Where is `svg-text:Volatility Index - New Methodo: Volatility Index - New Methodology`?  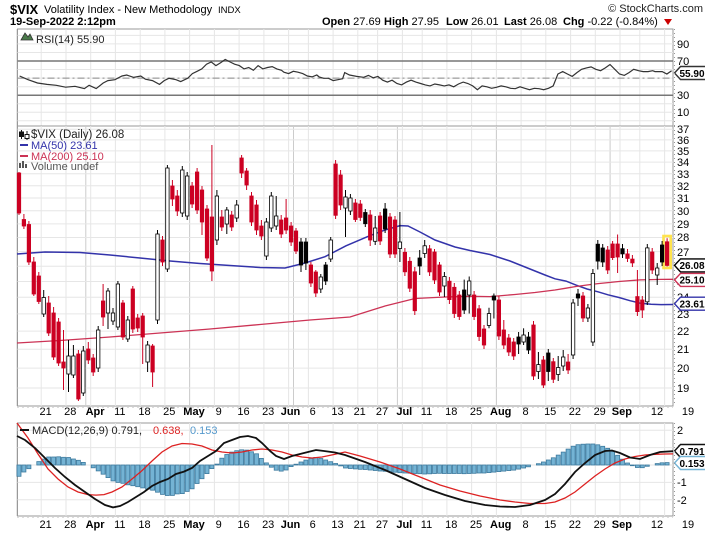 svg-text:Volatility Index - New Methodo: Volatility Index - New Methodology is located at coordinates (128, 10).